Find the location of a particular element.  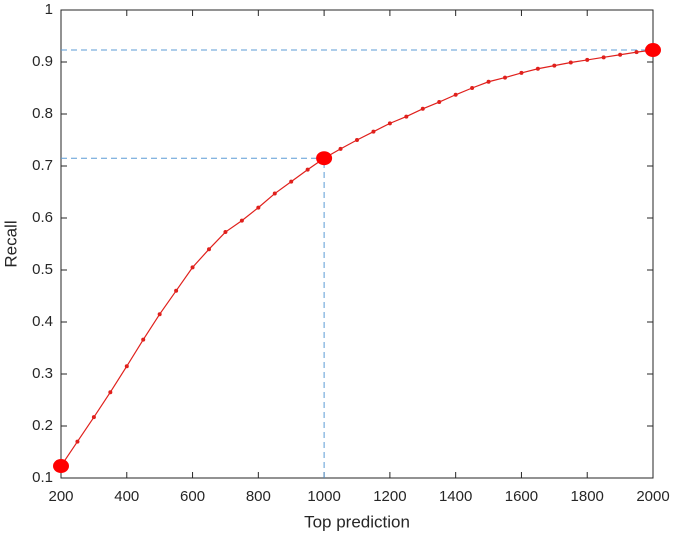

y-tick-label: 0.3 is located at coordinates (42, 373).